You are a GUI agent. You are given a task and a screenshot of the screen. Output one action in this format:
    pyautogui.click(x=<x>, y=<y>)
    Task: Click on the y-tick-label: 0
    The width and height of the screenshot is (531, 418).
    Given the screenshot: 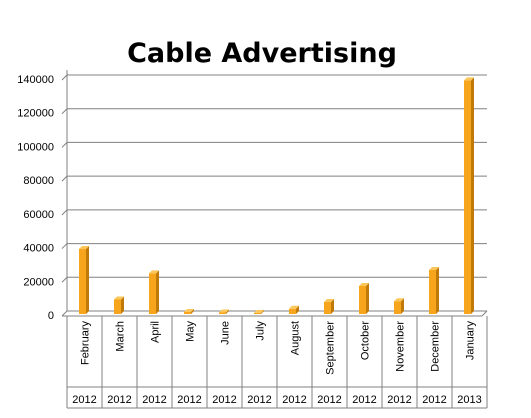 What is the action you would take?
    pyautogui.click(x=51, y=316)
    